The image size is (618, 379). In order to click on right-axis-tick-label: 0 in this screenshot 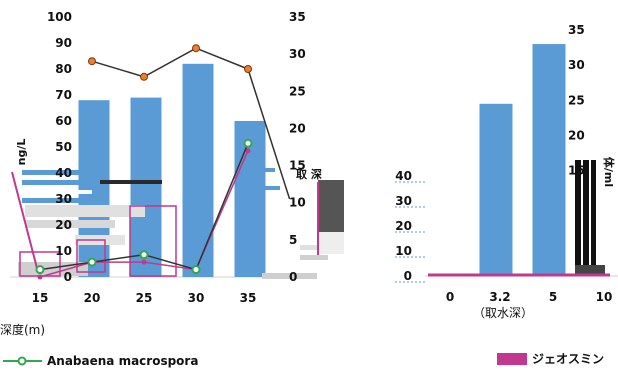, I will do `click(293, 277)`.